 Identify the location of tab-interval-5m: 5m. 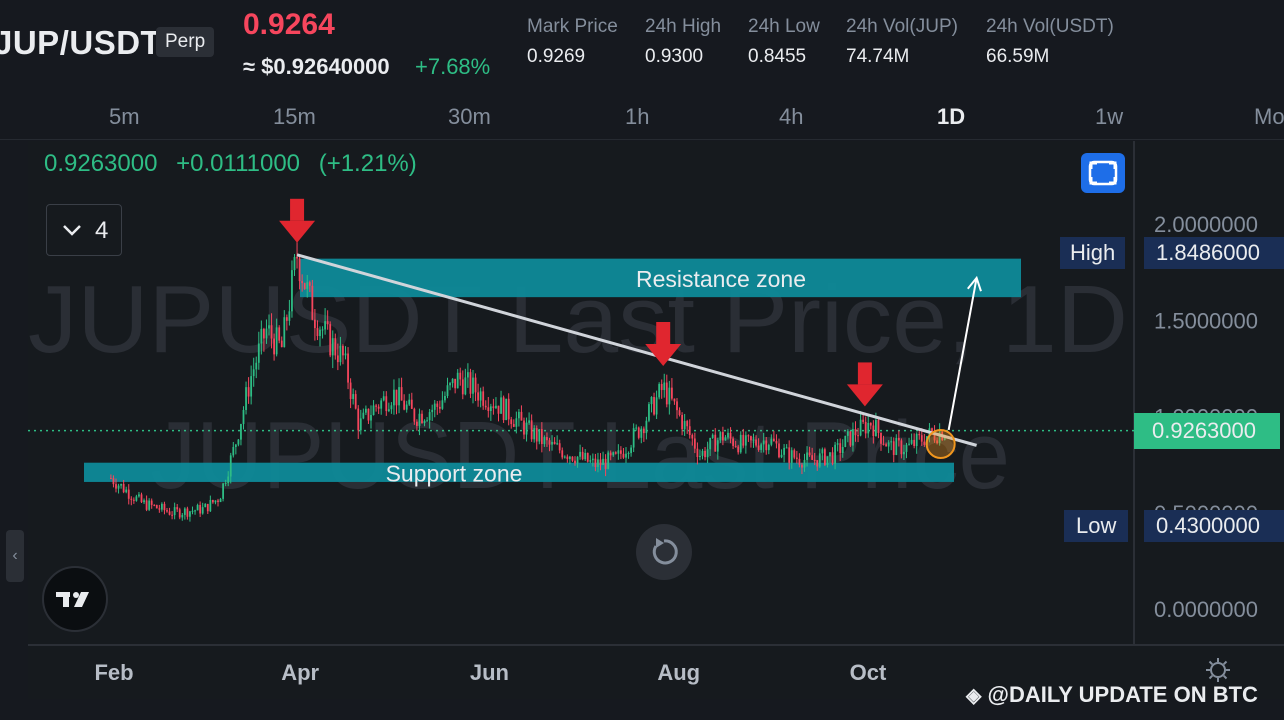
(124, 116).